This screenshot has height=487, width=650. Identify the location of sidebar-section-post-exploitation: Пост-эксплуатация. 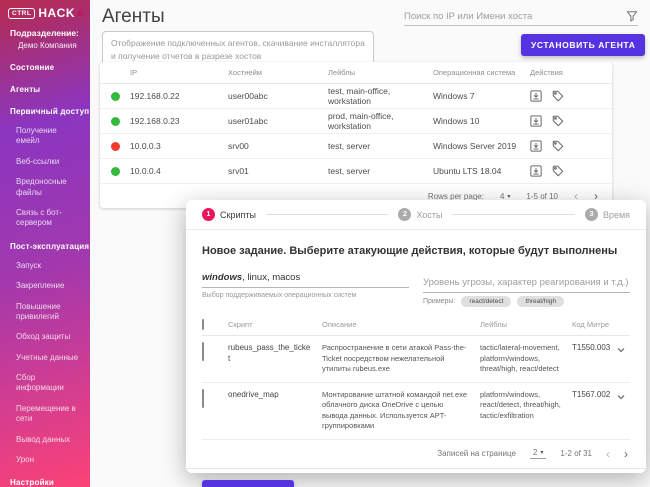
(50, 246).